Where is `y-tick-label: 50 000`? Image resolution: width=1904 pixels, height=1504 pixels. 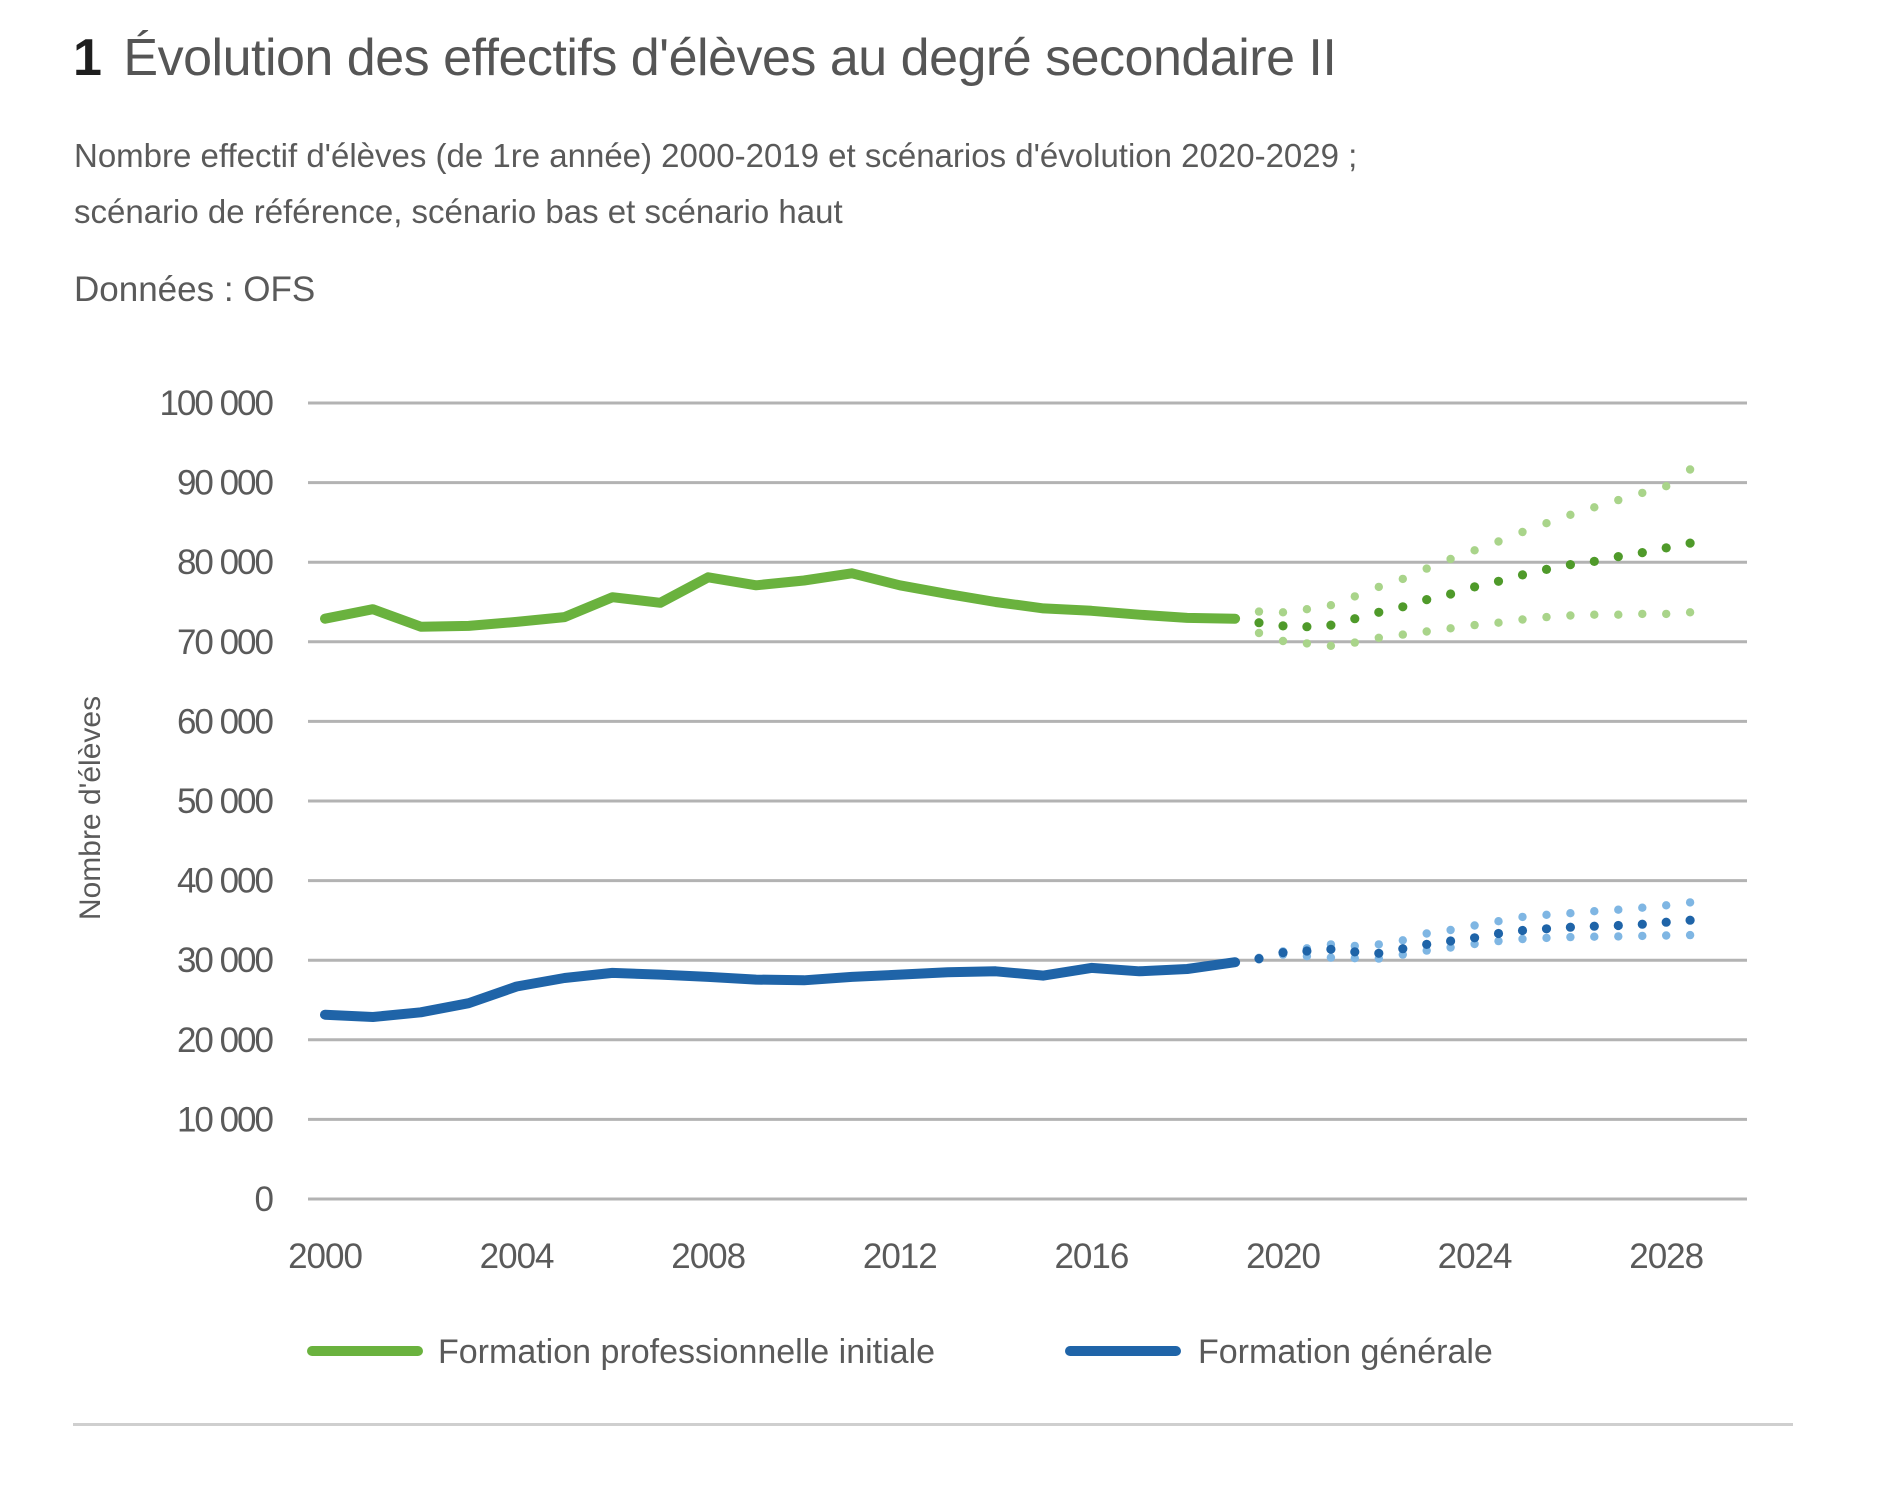 y-tick-label: 50 000 is located at coordinates (225, 801).